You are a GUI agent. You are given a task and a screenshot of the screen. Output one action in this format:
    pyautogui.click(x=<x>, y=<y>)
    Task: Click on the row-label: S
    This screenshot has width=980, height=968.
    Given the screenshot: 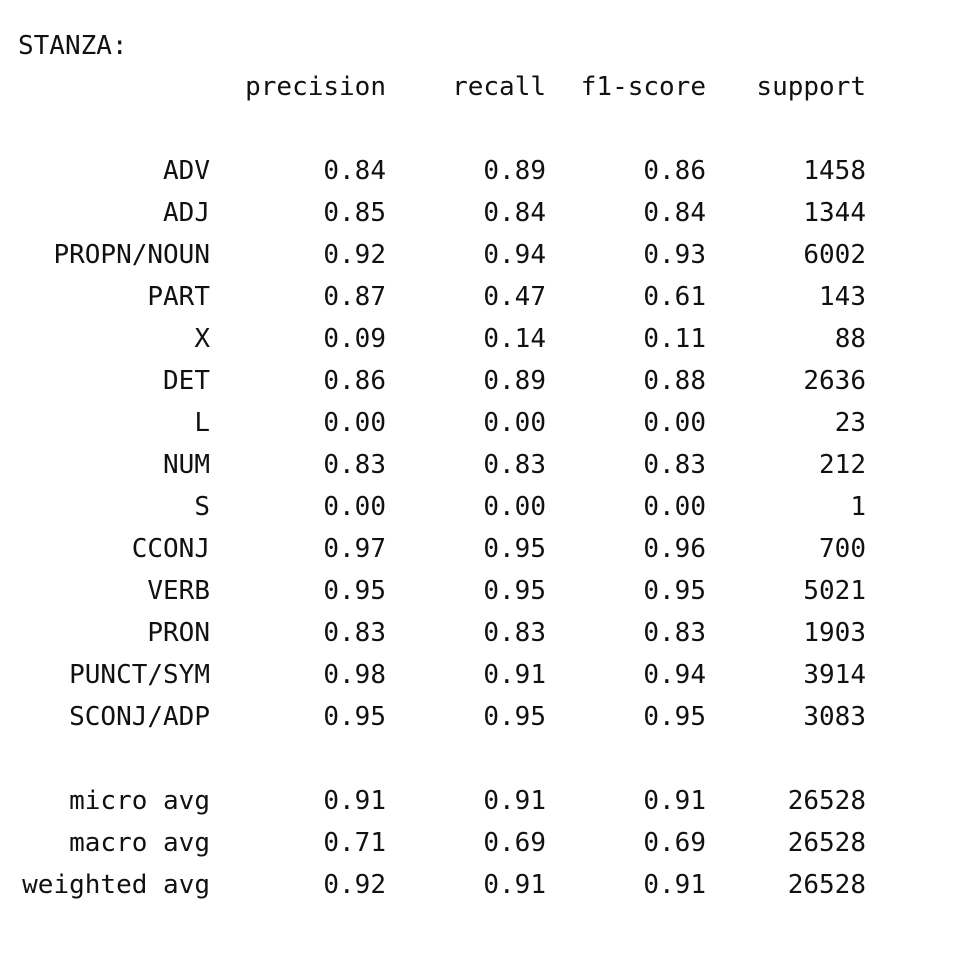 What is the action you would take?
    pyautogui.click(x=202, y=507)
    